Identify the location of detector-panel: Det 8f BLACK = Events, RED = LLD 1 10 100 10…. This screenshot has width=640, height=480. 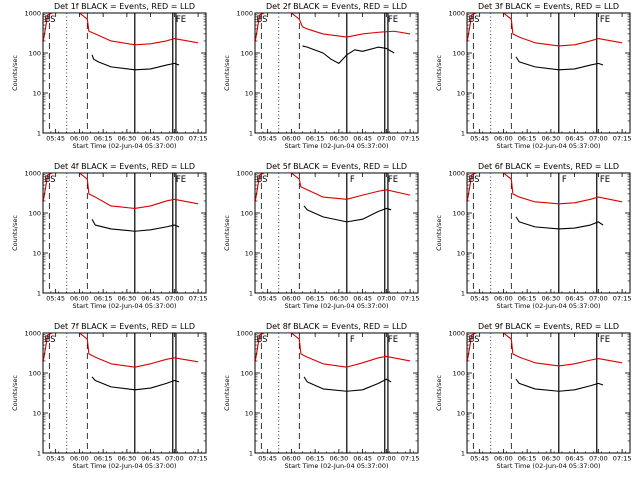
(321, 396).